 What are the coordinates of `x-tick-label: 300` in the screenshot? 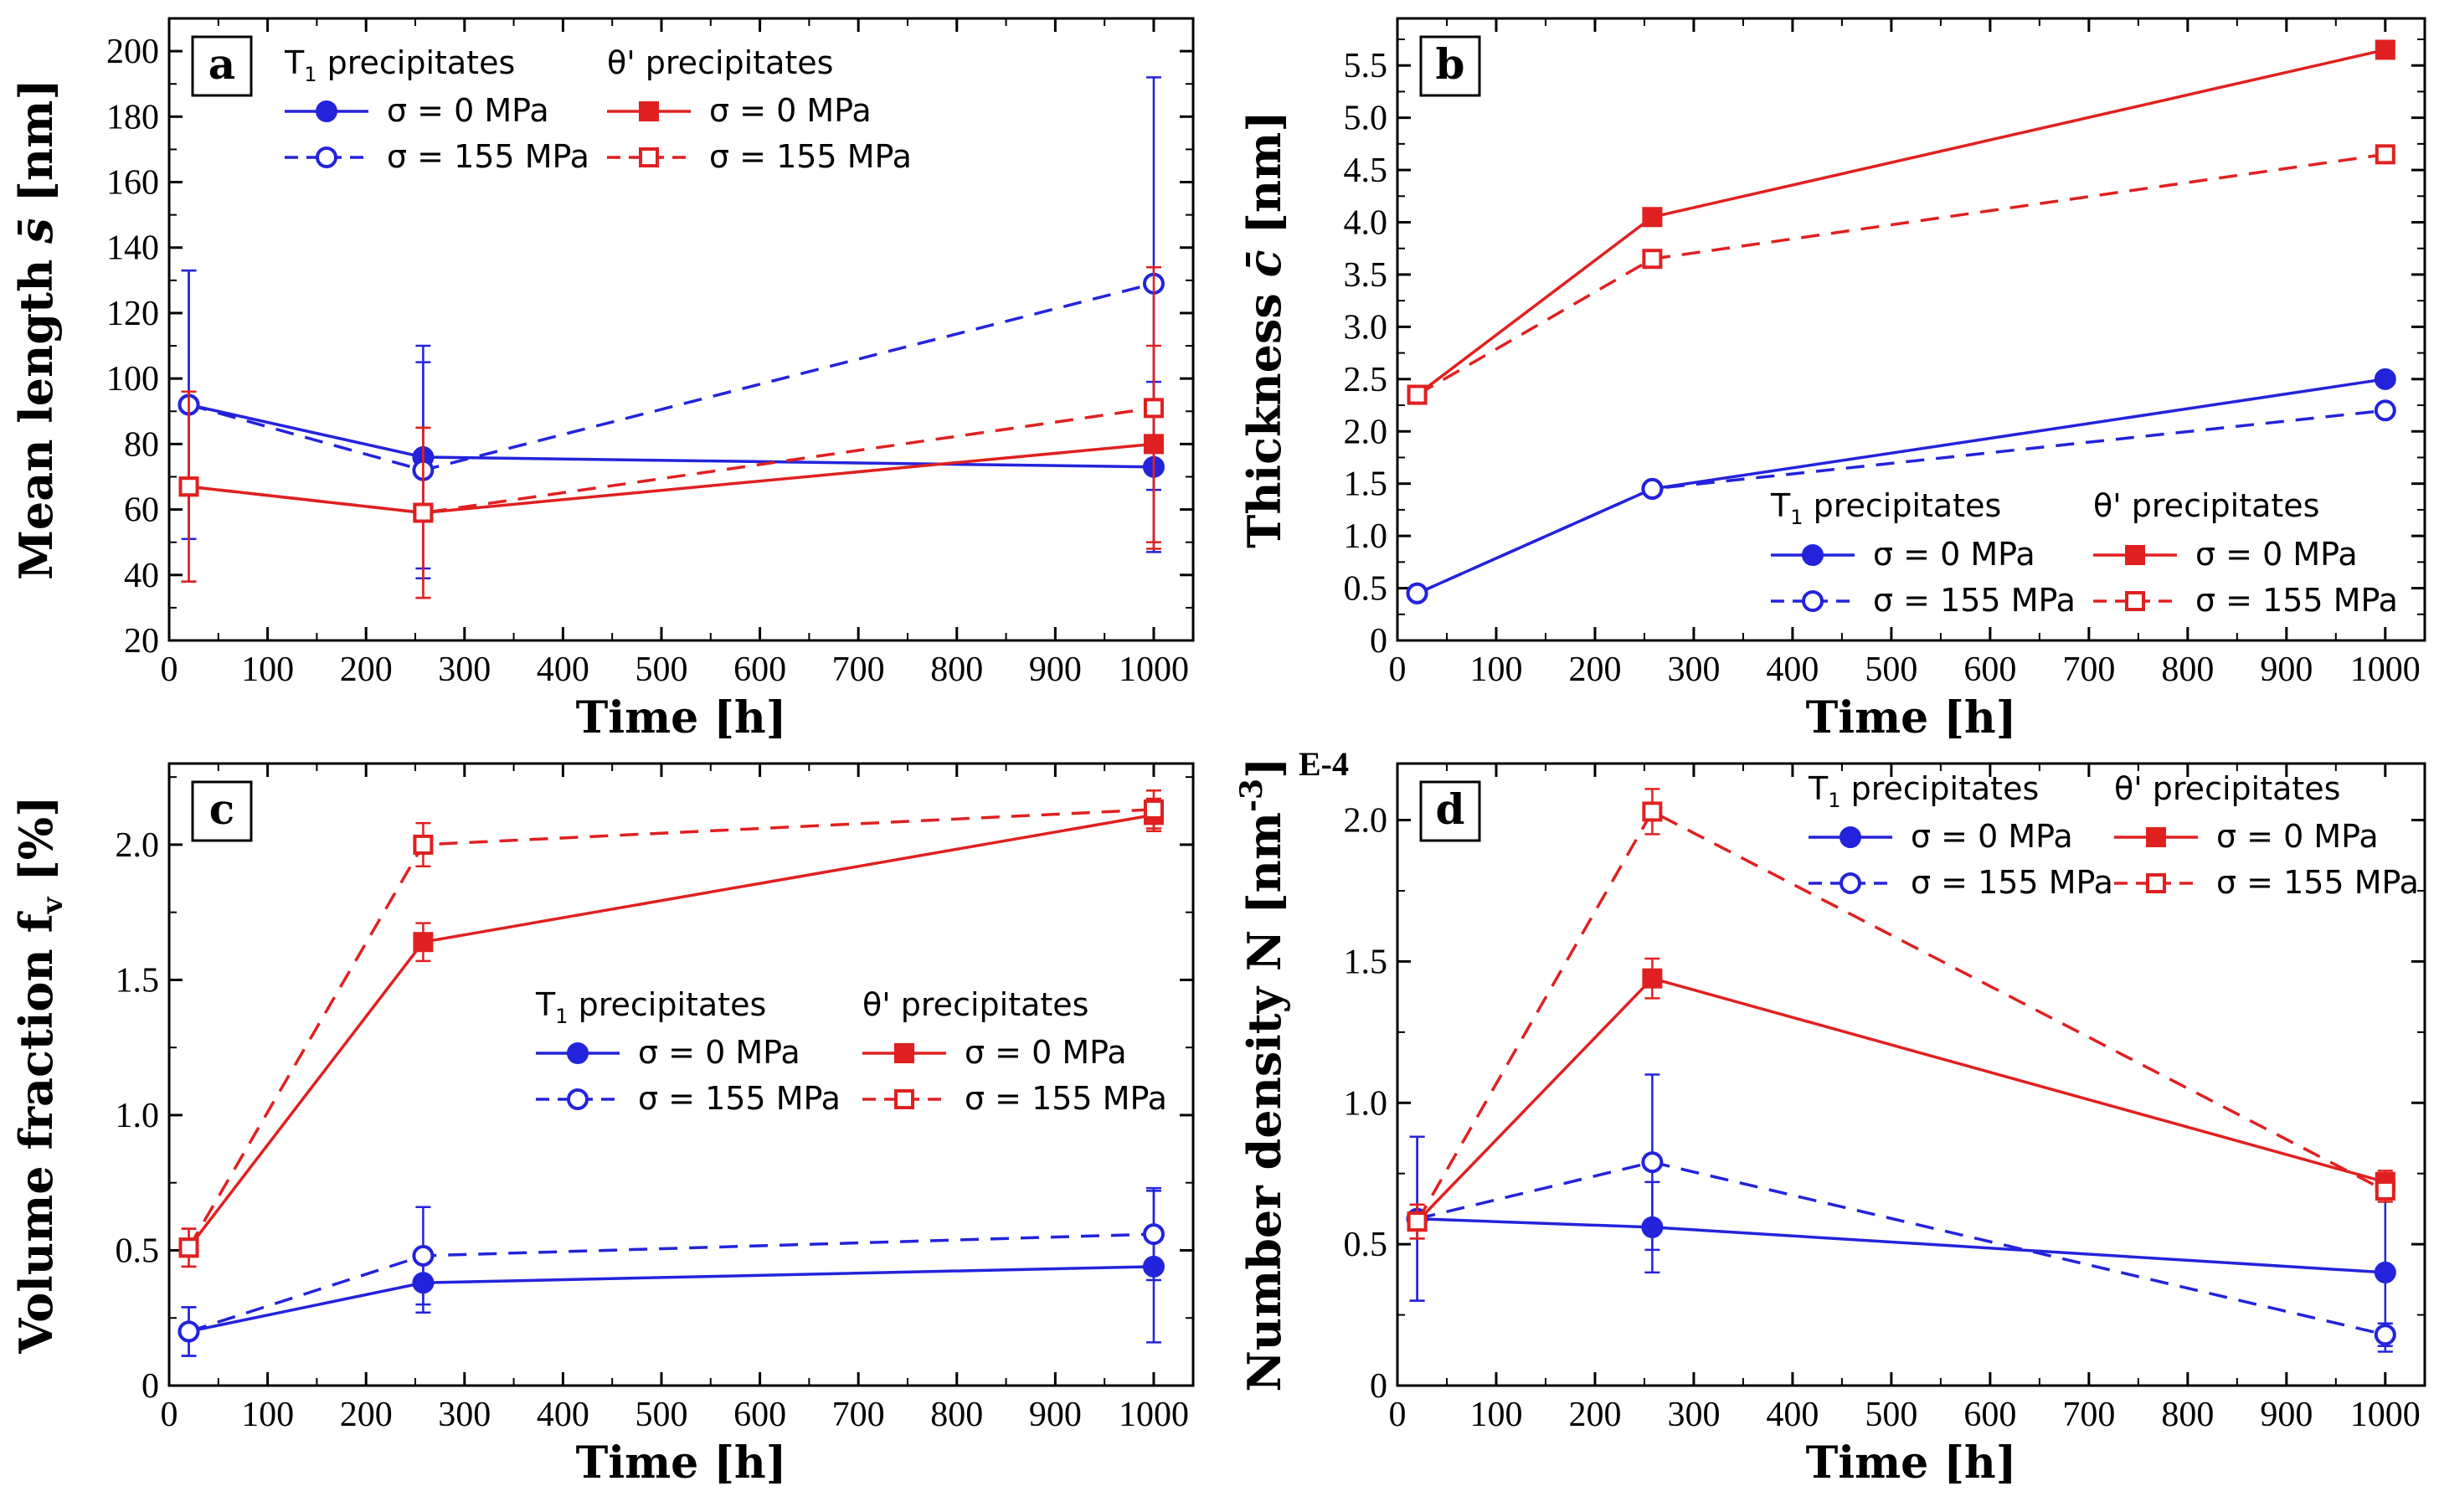 It's located at (465, 670).